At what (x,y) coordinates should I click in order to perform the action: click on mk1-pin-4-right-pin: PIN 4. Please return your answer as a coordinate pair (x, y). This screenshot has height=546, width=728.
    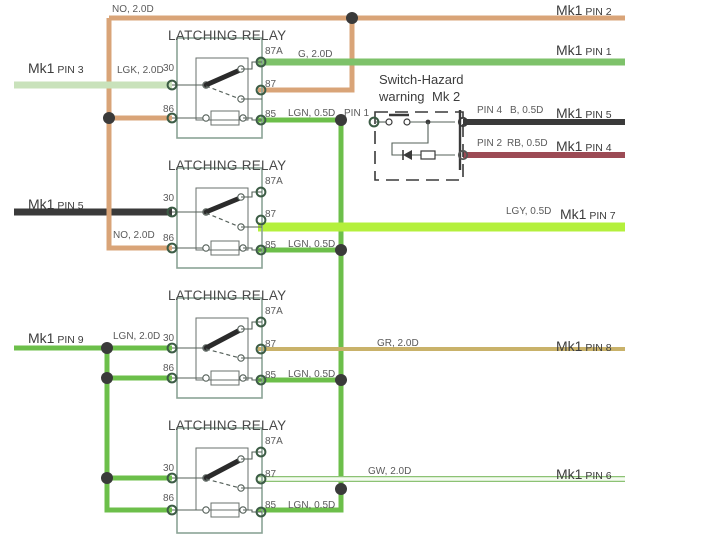
    Looking at the image, I should click on (597, 148).